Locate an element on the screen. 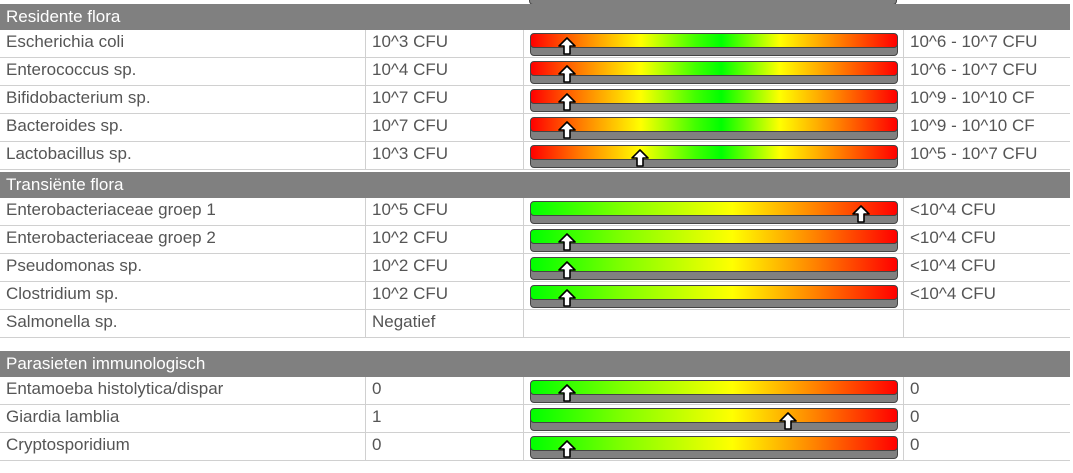  result-row: Pseudomonas sp. 10^2 CFU <10^4 CFU is located at coordinates (535, 268).